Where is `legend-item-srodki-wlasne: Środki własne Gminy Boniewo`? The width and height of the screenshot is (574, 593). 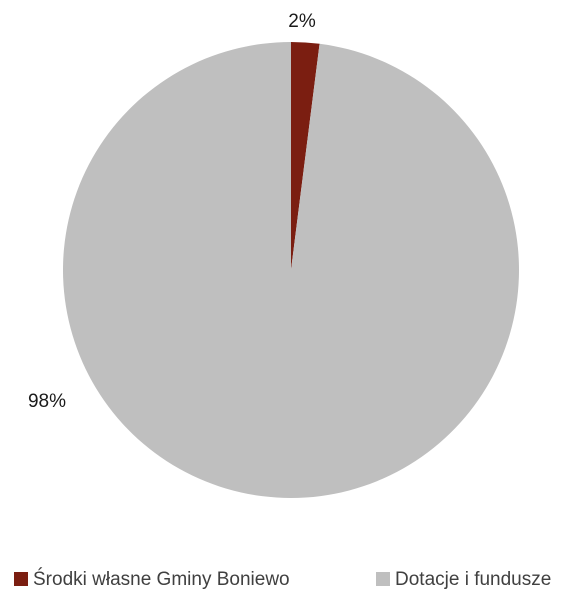
legend-item-srodki-wlasne: Środki własne Gminy Boniewo is located at coordinates (152, 579).